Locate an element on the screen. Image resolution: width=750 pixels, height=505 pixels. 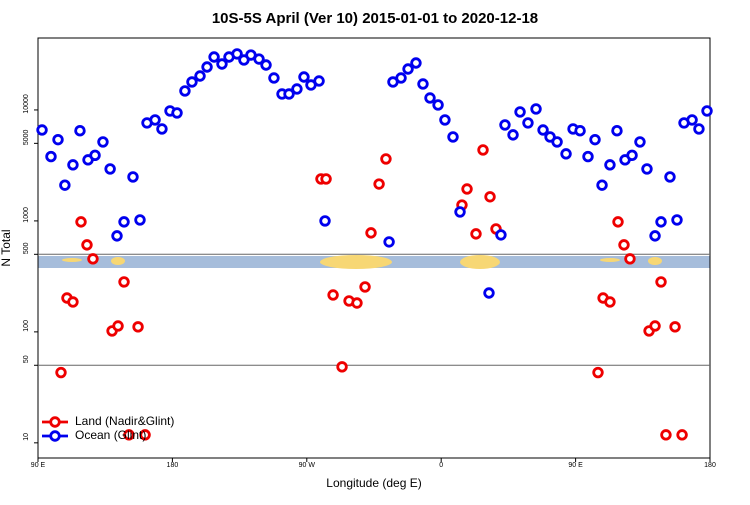
legend-label: Land (Nadir&Glint) is located at coordinates (124, 421).